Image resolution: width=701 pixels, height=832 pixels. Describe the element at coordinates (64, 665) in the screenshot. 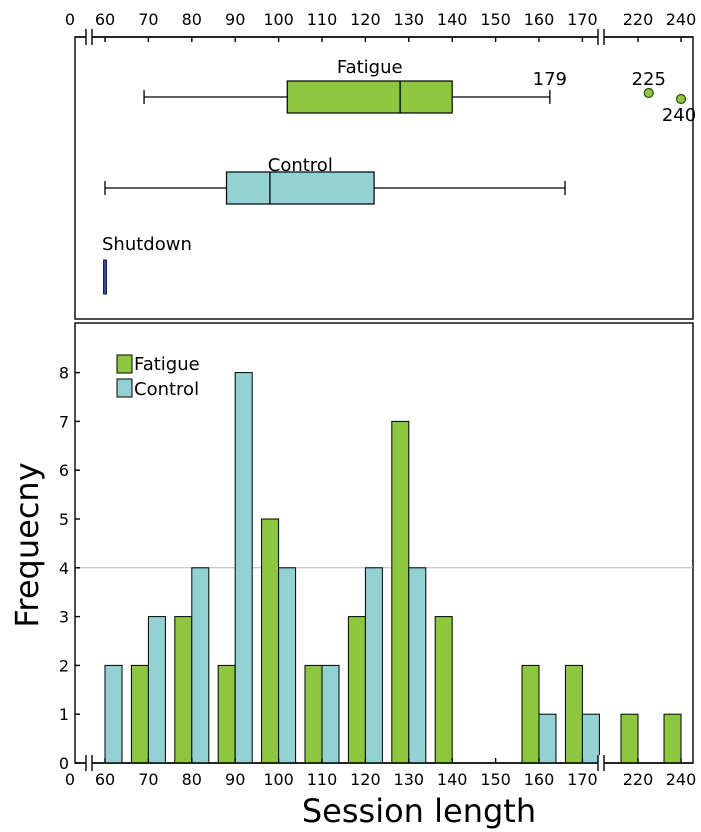

I see `y-tick-label: 2` at that location.